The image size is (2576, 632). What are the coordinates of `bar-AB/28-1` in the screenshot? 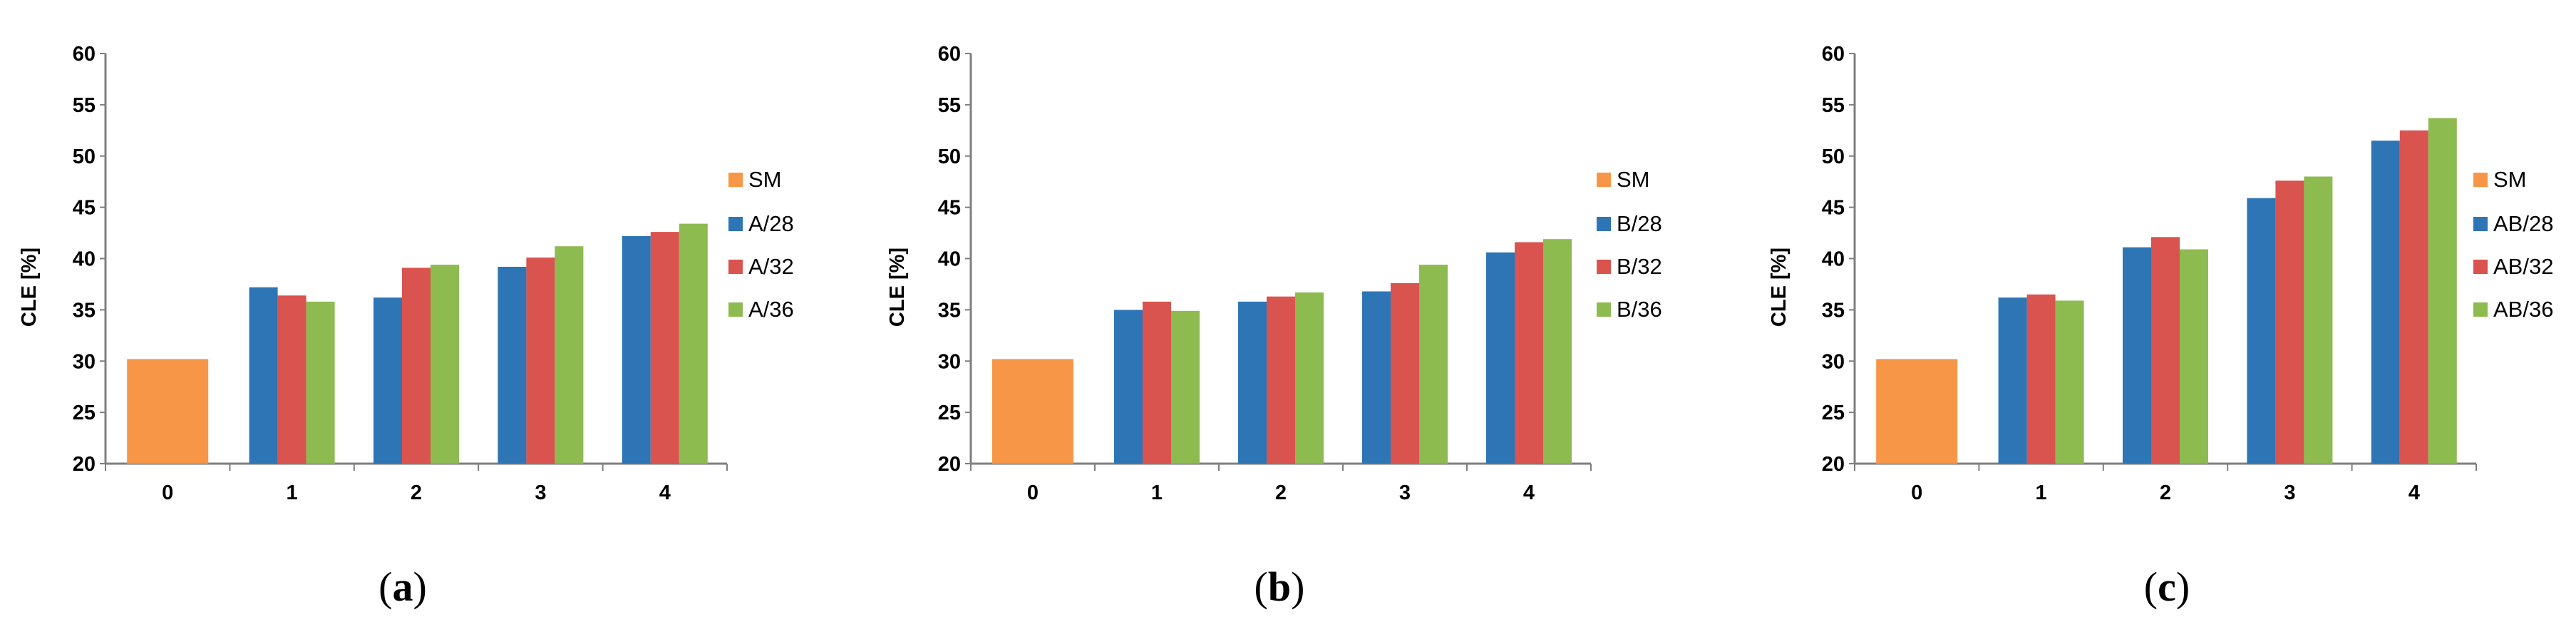 It's located at (2012, 380).